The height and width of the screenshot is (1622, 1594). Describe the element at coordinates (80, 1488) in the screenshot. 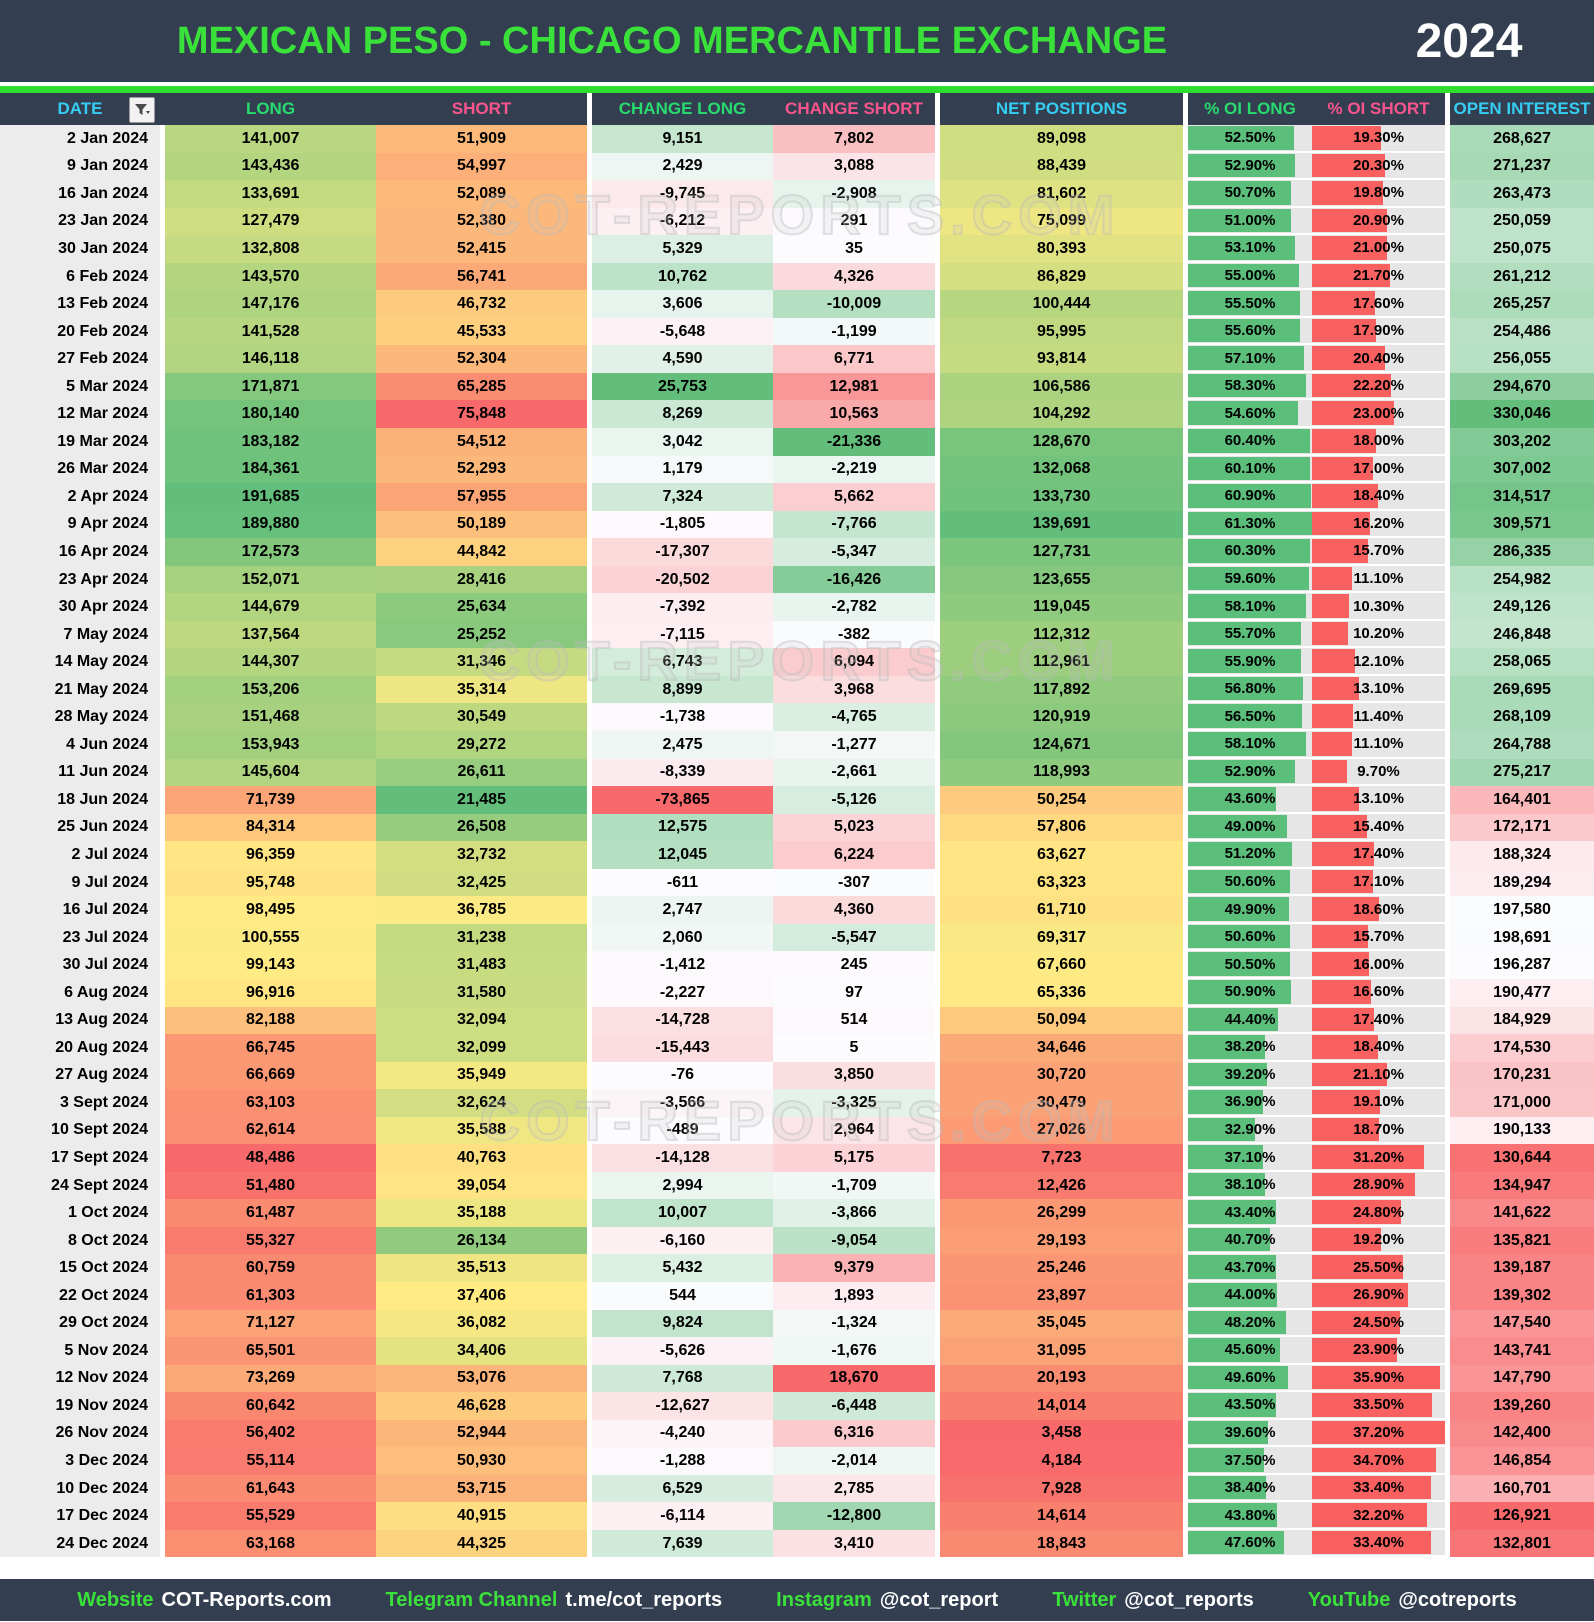

I see `cell-date: 10 Dec 2024` at that location.